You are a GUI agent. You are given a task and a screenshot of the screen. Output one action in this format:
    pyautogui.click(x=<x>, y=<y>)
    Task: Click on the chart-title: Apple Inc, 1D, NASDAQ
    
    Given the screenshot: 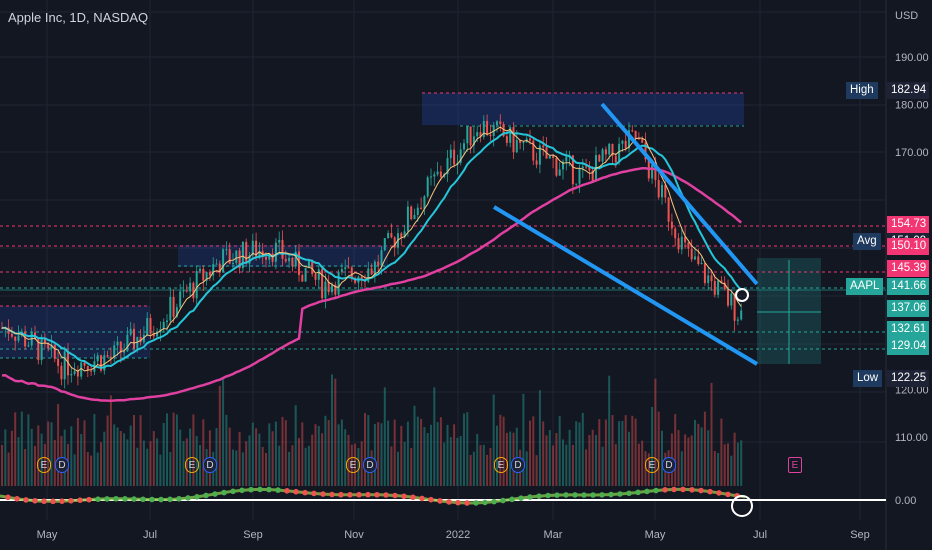 What is the action you would take?
    pyautogui.click(x=78, y=17)
    